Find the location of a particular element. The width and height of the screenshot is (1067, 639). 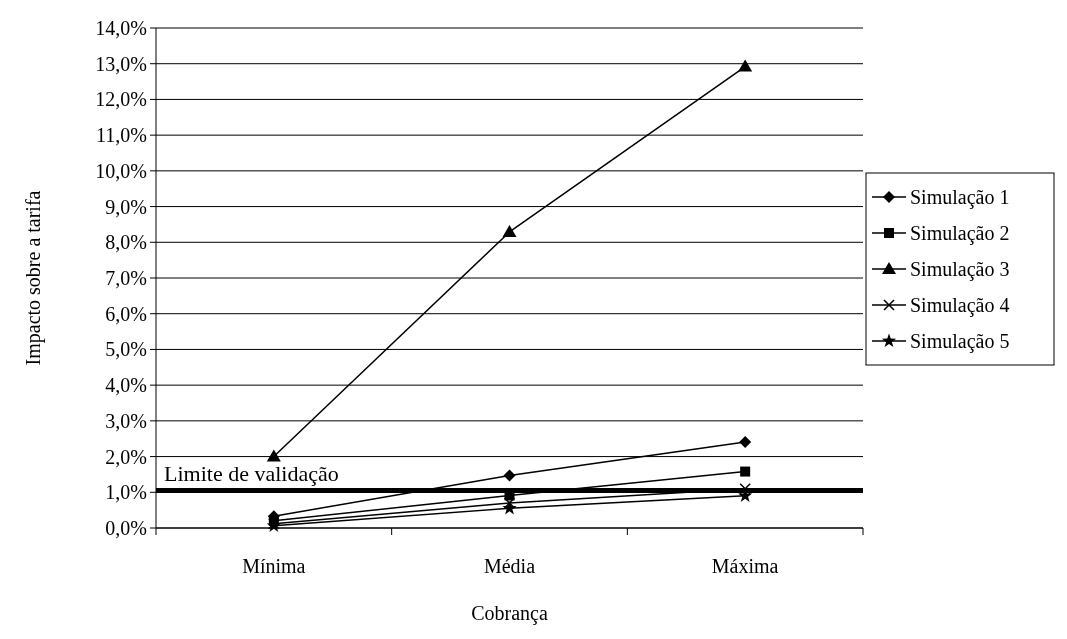

x-tick-label: Máxima is located at coordinates (745, 566).